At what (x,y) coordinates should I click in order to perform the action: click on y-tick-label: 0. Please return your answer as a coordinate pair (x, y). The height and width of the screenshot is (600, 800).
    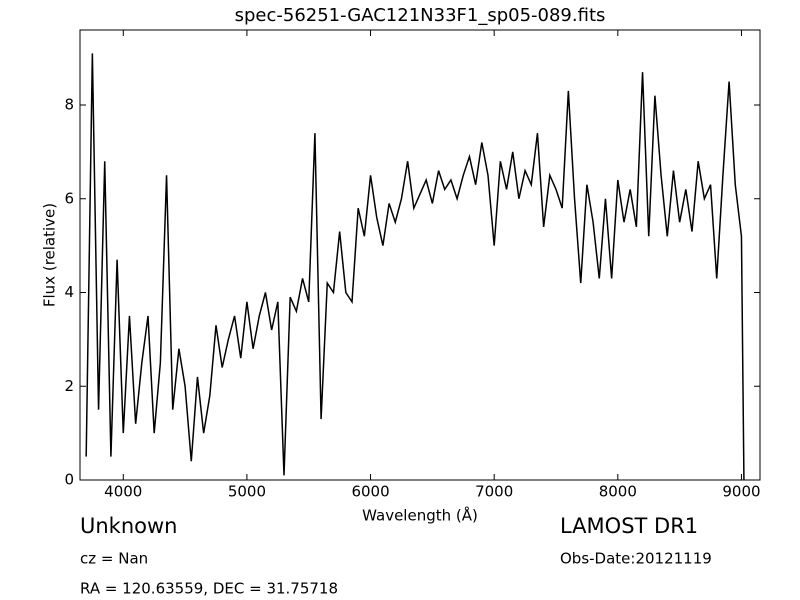
    Looking at the image, I should click on (69, 480).